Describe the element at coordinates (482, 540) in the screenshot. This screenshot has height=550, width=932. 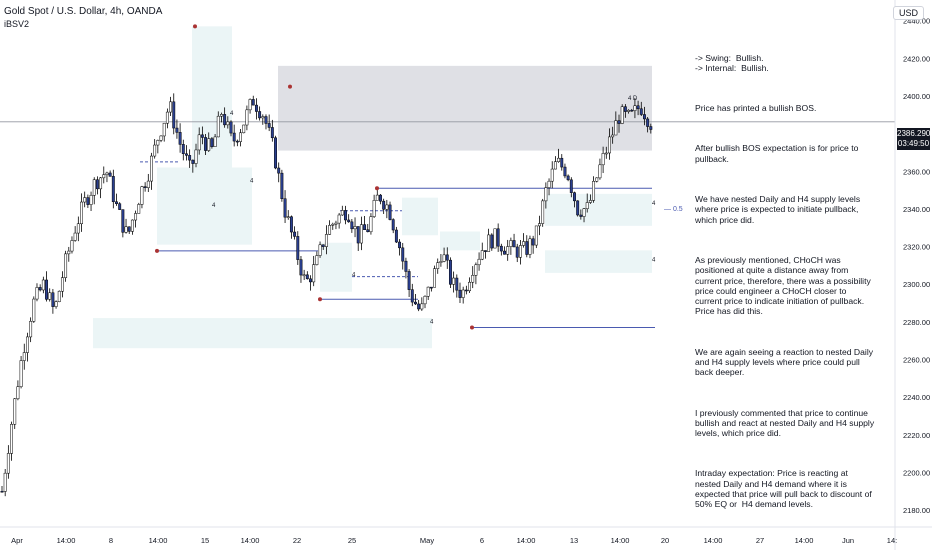
I see `time-axis-label: 6` at that location.